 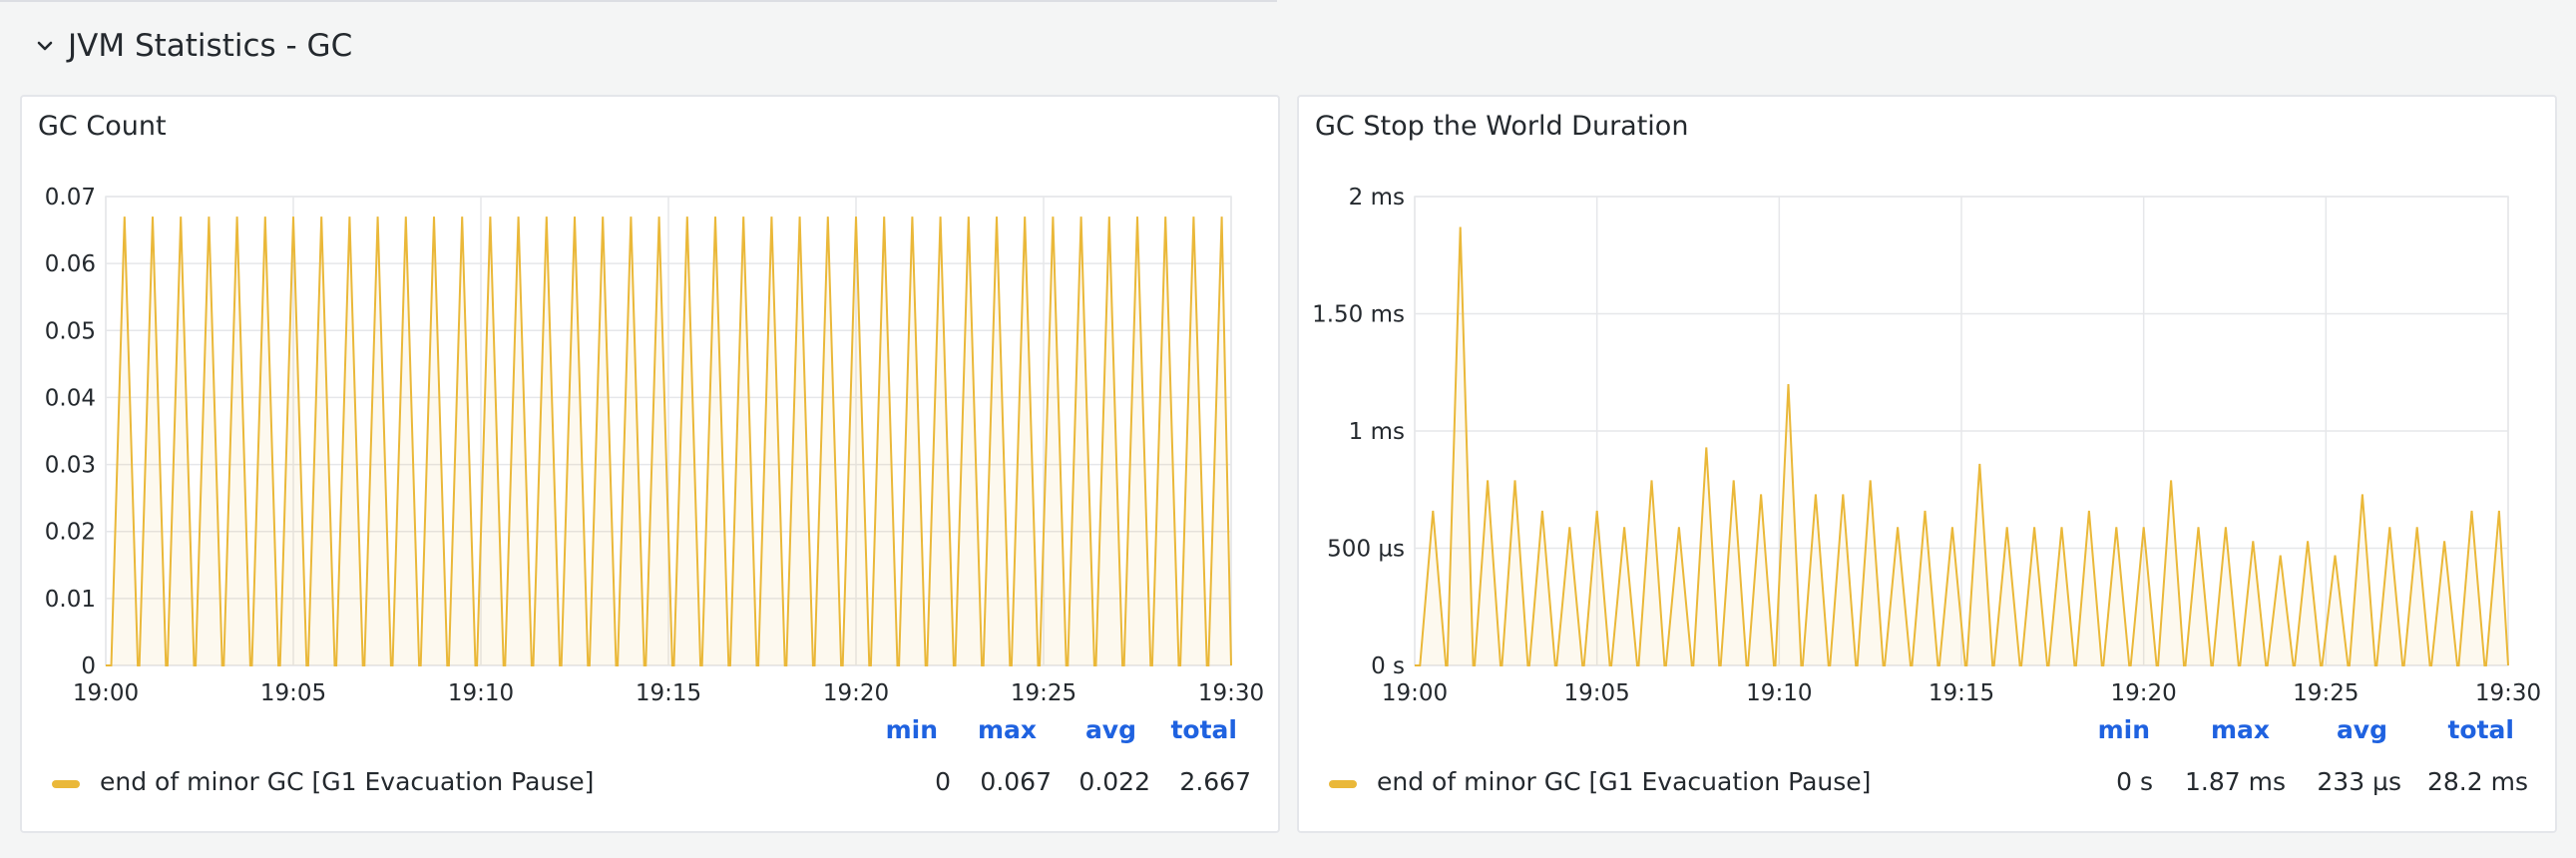 I want to click on y-tick-label: 0.03, so click(x=70, y=466).